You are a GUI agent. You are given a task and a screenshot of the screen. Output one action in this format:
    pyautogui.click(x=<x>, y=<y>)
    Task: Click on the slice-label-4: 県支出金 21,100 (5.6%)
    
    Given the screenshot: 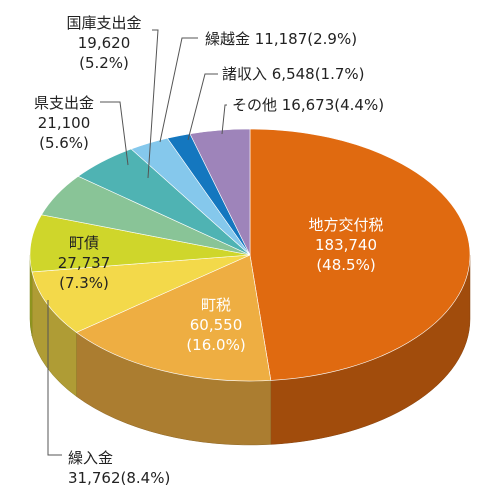 What is the action you would take?
    pyautogui.click(x=64, y=123)
    